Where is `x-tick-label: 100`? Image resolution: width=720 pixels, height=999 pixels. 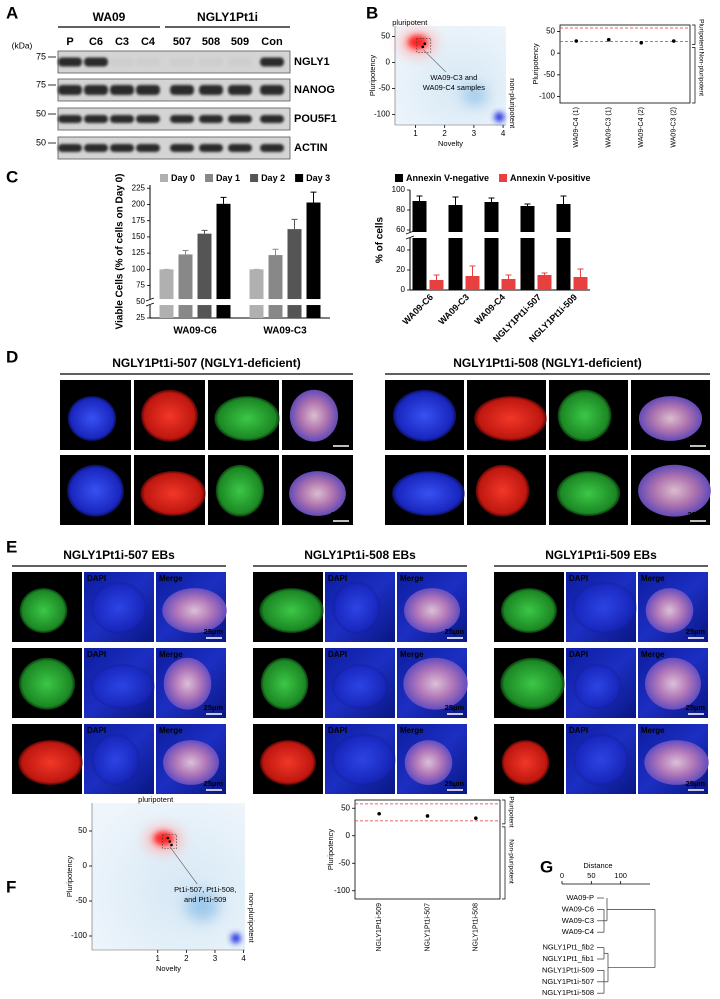 x-tick-label: 100 is located at coordinates (620, 875).